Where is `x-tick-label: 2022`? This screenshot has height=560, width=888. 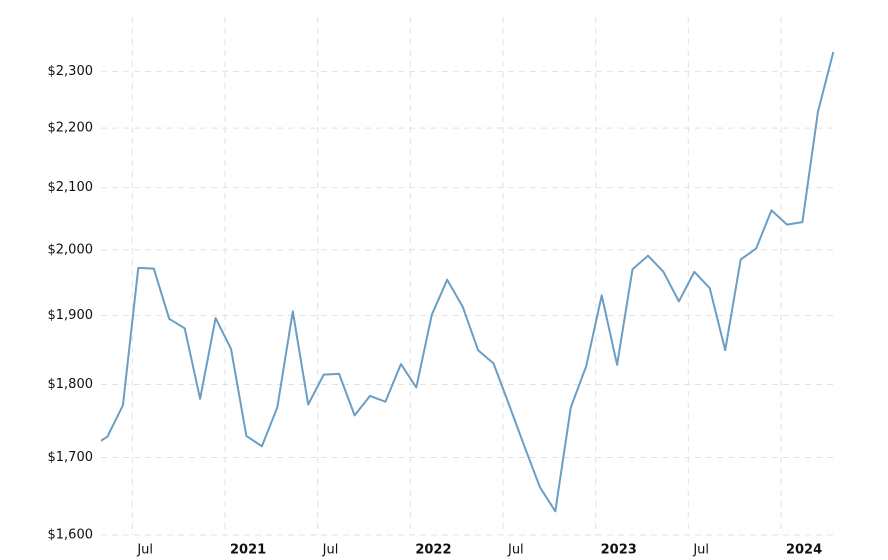 x-tick-label: 2022 is located at coordinates (433, 550).